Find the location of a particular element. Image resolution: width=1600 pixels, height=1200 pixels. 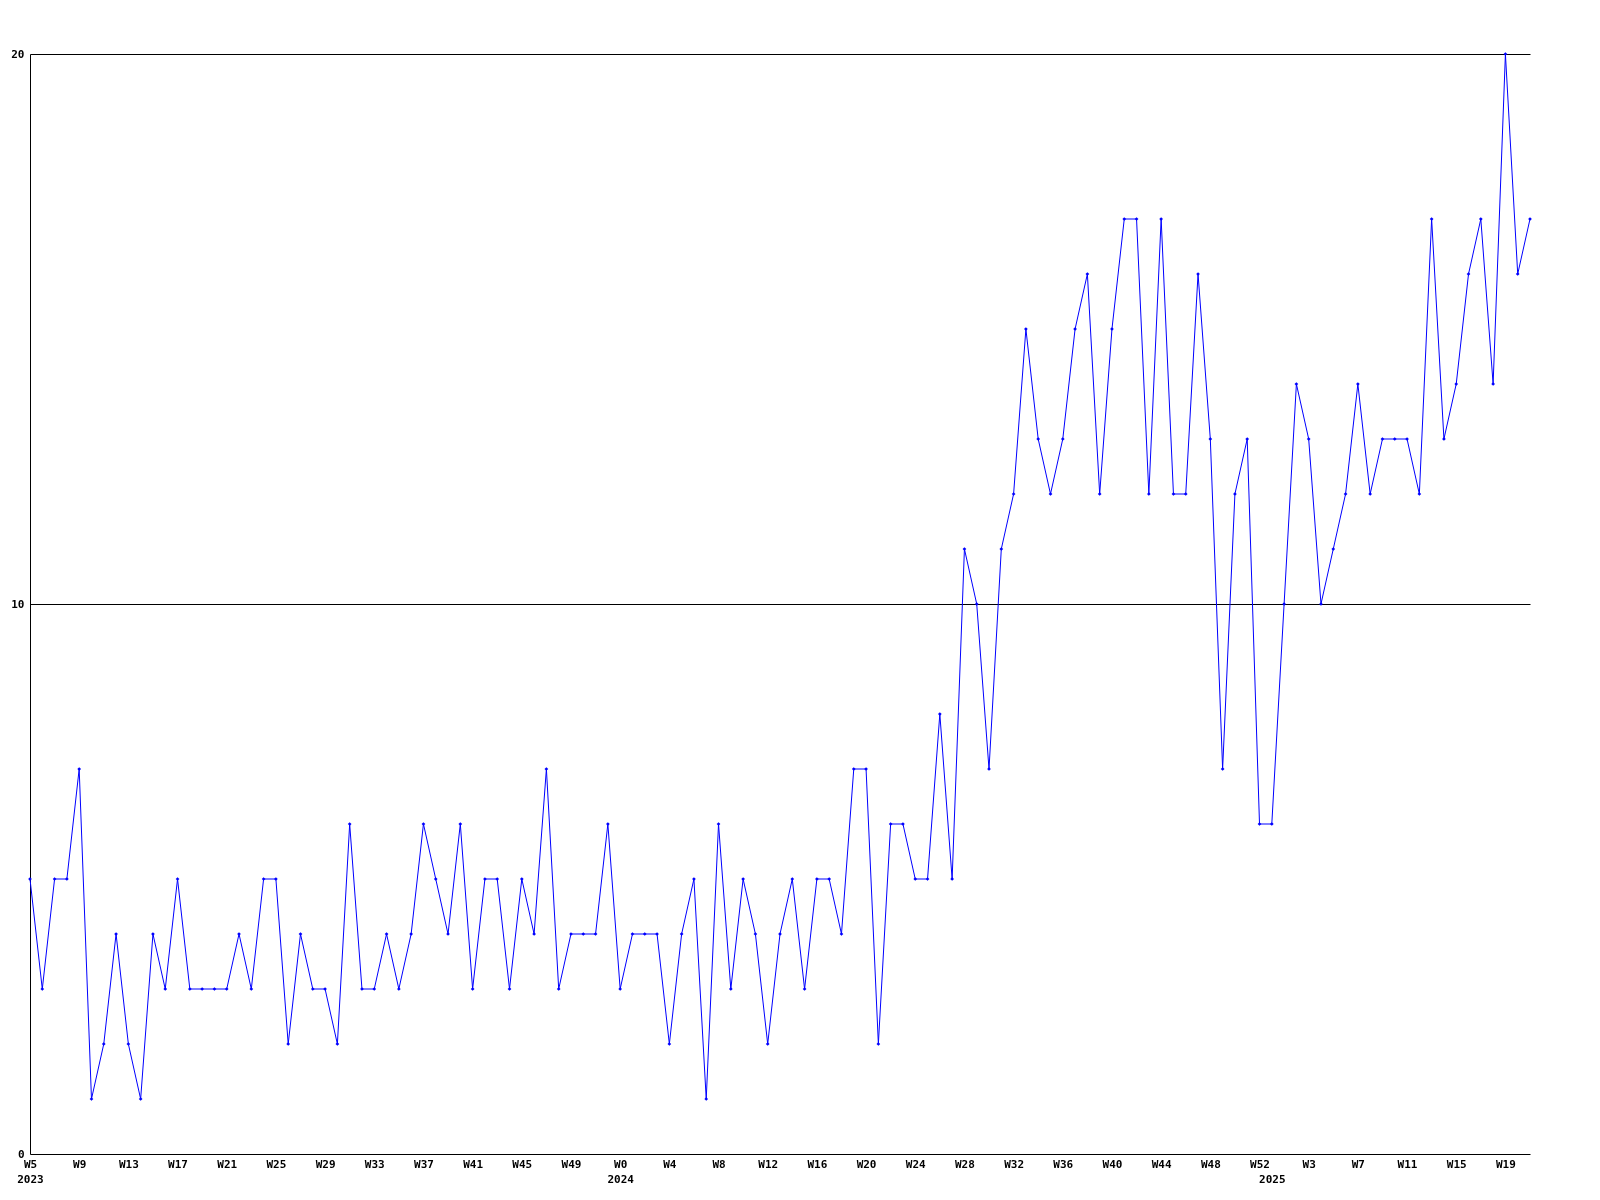

x-tick-label: W29 is located at coordinates (325, 1164).